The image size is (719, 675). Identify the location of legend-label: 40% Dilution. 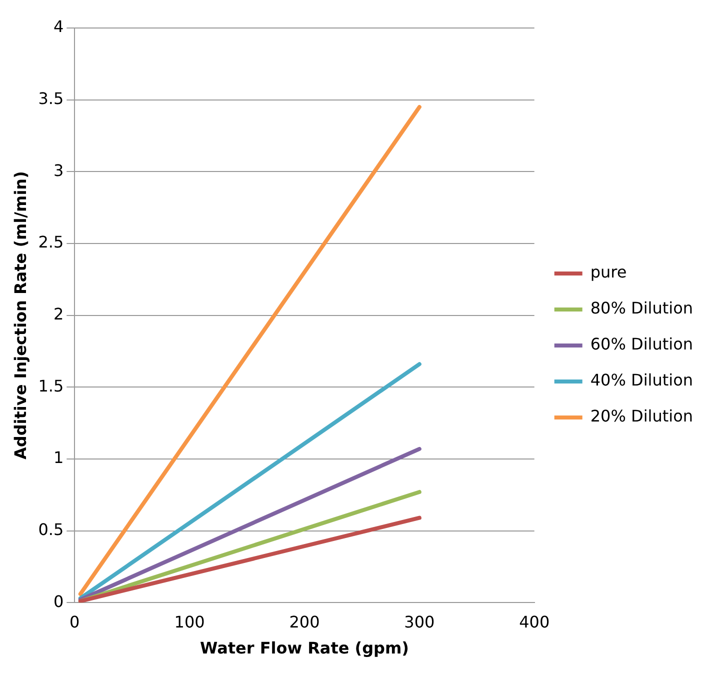
(642, 380).